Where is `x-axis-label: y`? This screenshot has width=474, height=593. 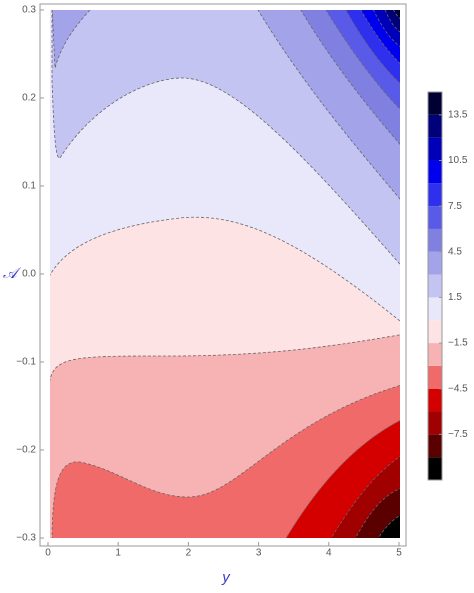 x-axis-label: y is located at coordinates (226, 577).